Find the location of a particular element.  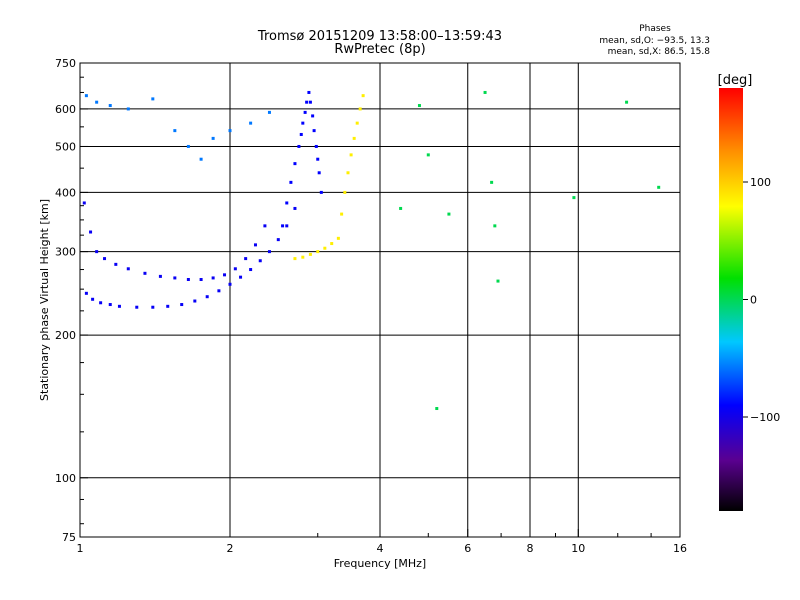

colorbar-unit-label: [deg] is located at coordinates (735, 80).